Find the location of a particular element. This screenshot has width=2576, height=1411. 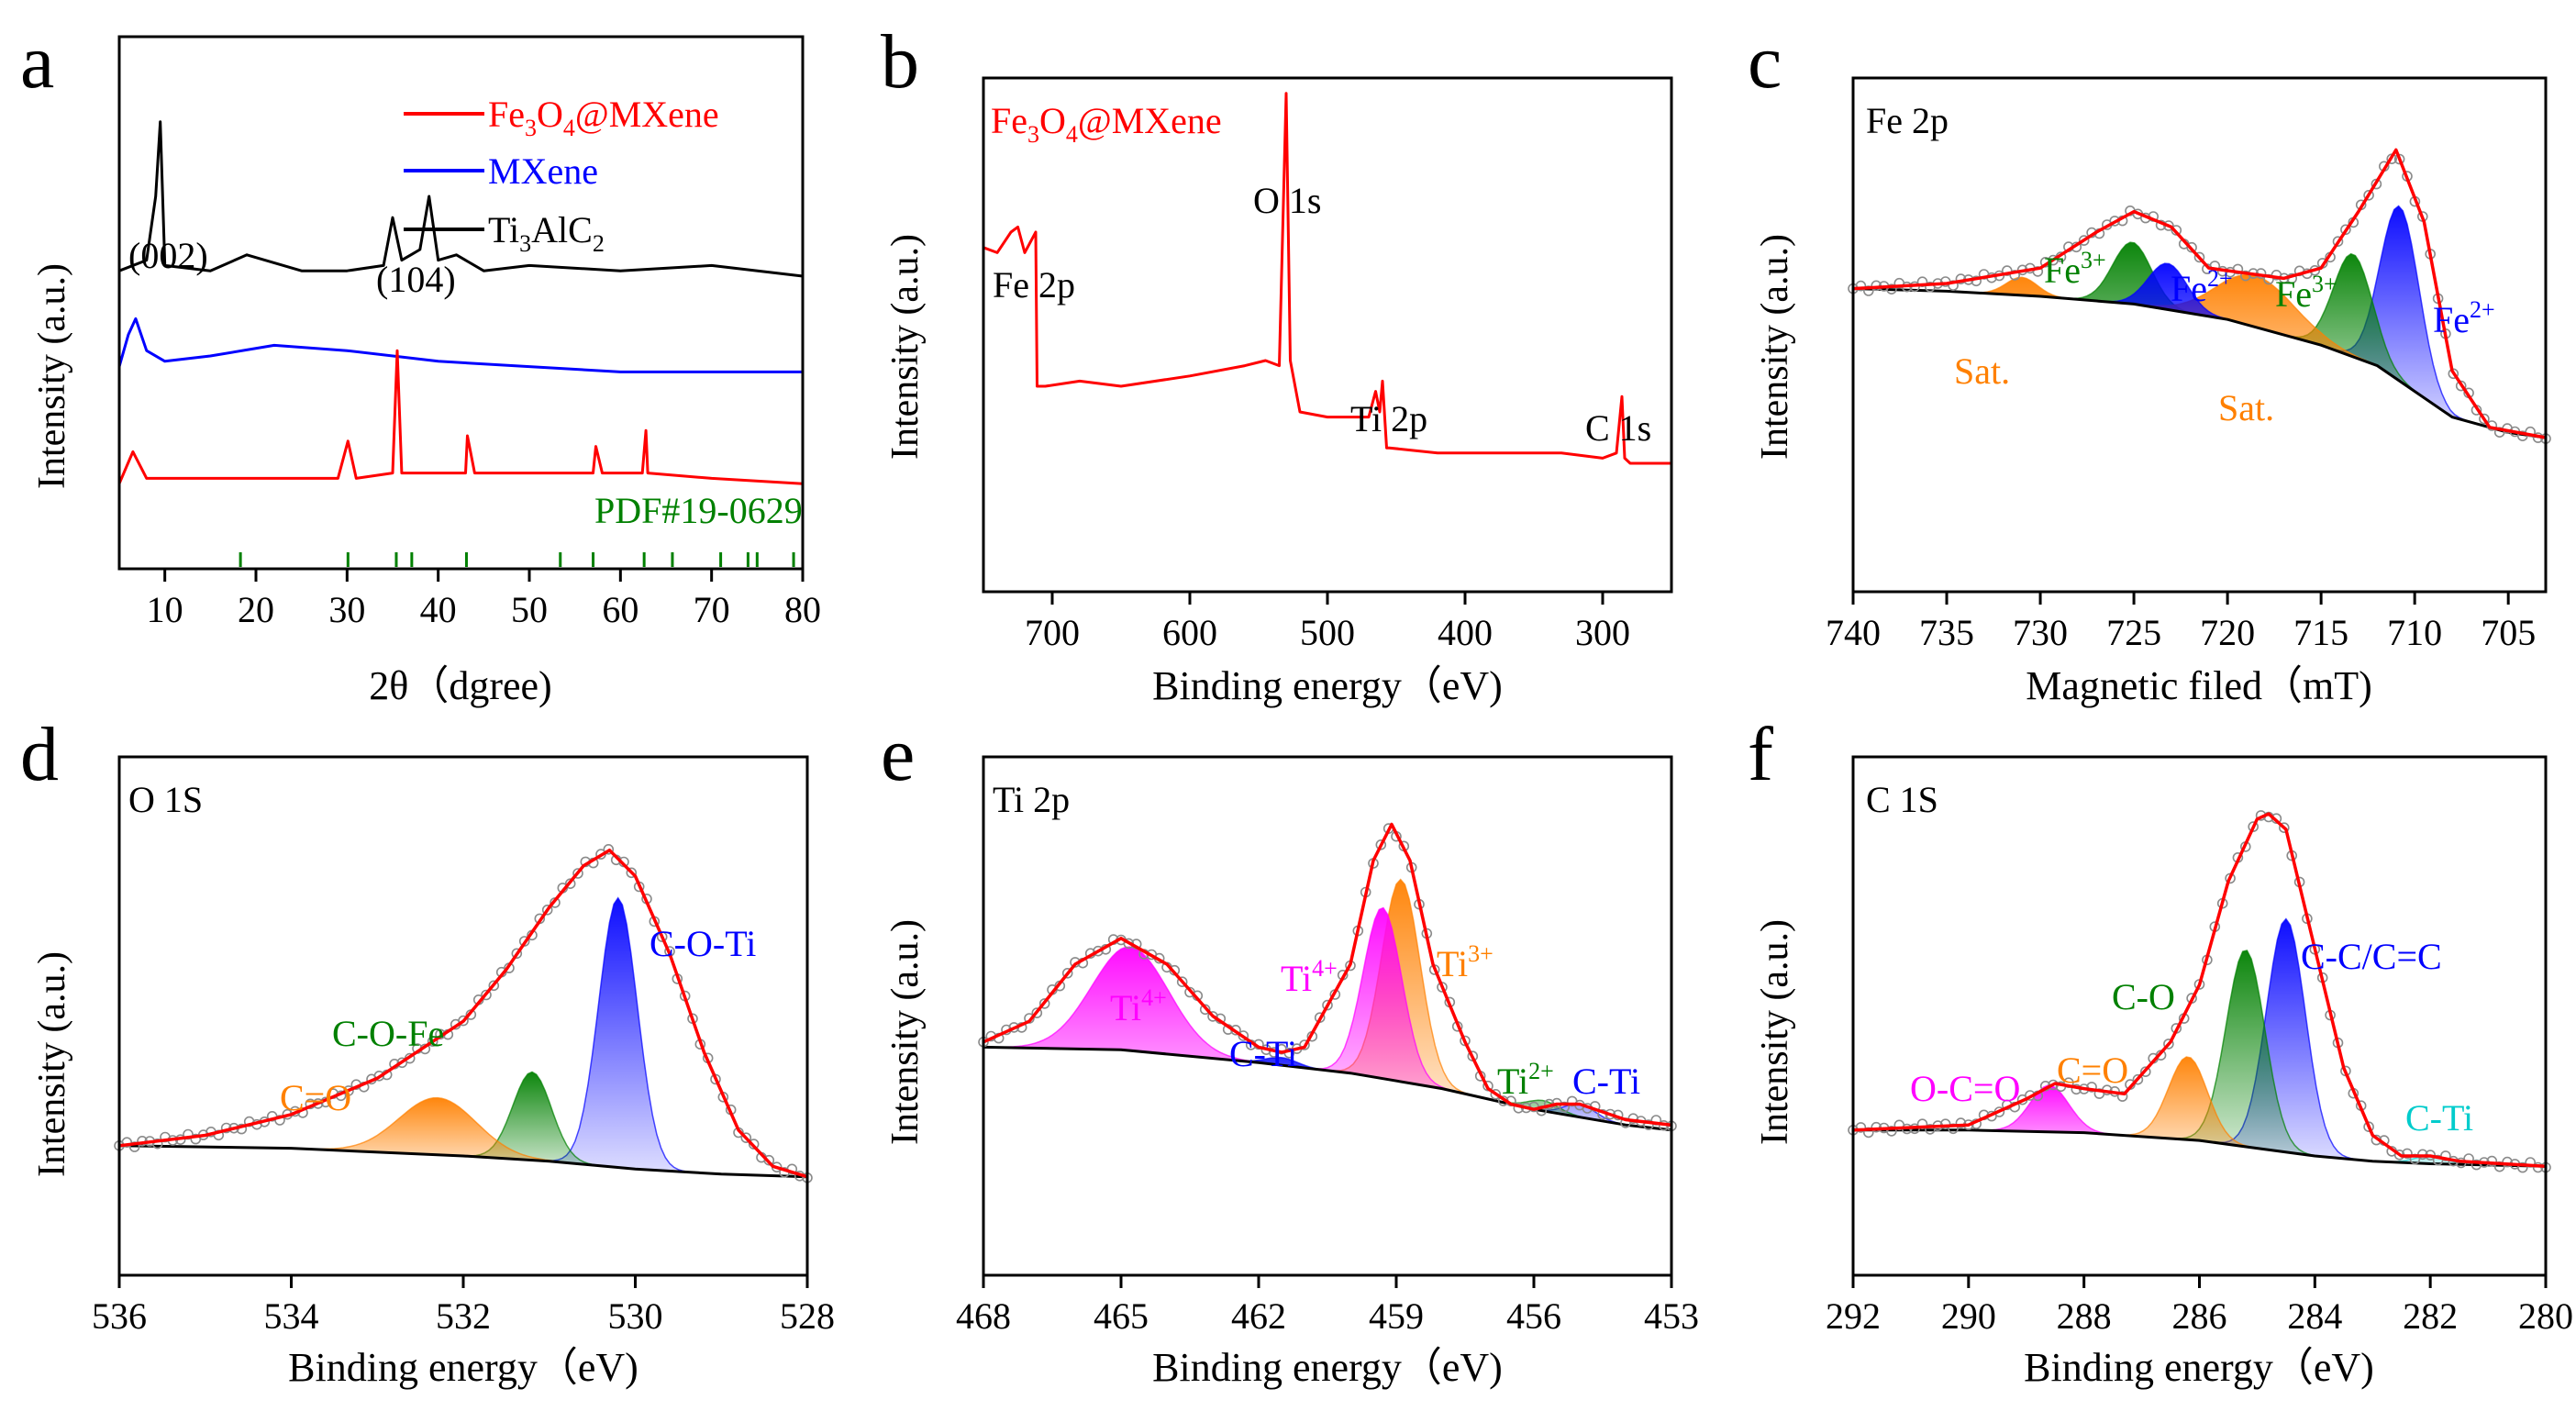

panel-d-xlabel: Binding energy（eV) is located at coordinates (463, 1367).